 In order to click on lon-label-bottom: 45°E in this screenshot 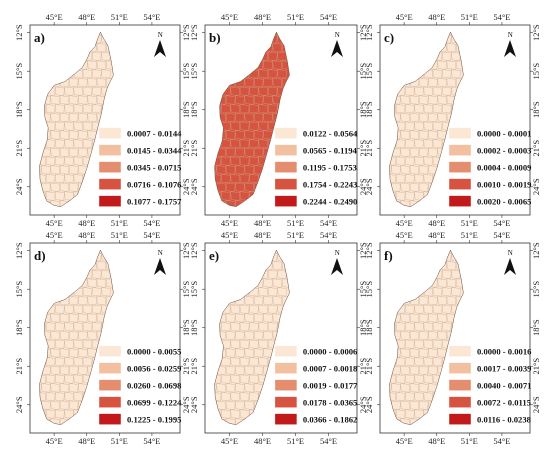, I will do `click(229, 223)`.